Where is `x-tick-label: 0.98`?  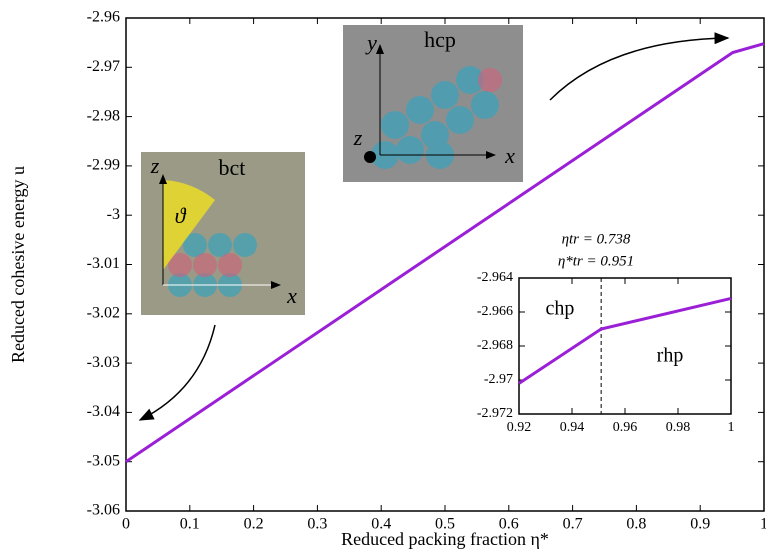 x-tick-label: 0.98 is located at coordinates (678, 427).